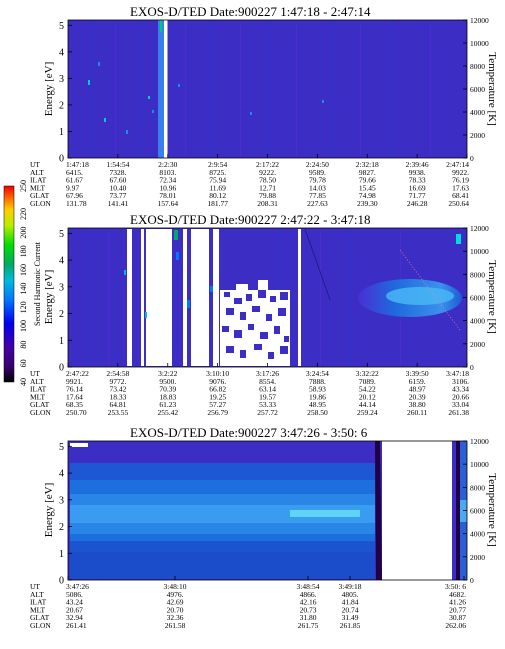 This screenshot has width=505, height=649. What do you see at coordinates (217, 389) in the screenshot?
I see `table-cell: 66.82` at bounding box center [217, 389].